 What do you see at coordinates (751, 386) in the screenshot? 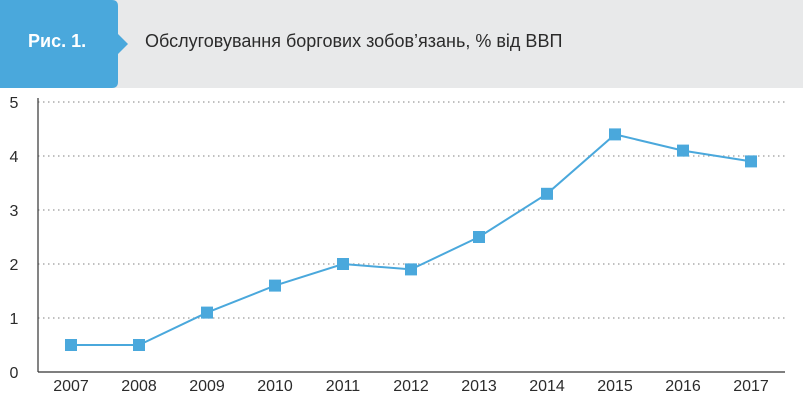
I see `x-tick-label: 2017` at bounding box center [751, 386].